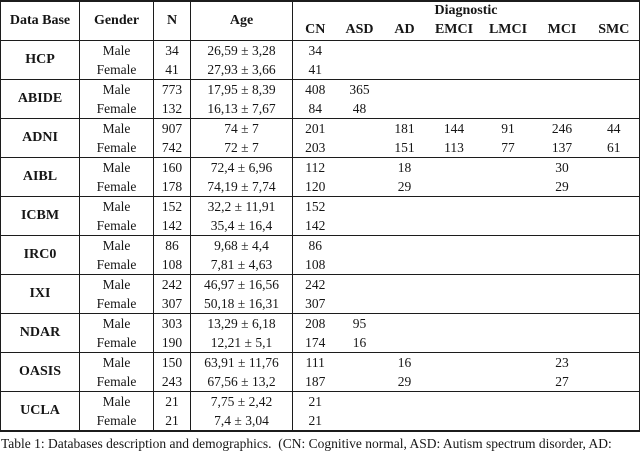  I want to click on column-header-gender: Gender, so click(116, 21).